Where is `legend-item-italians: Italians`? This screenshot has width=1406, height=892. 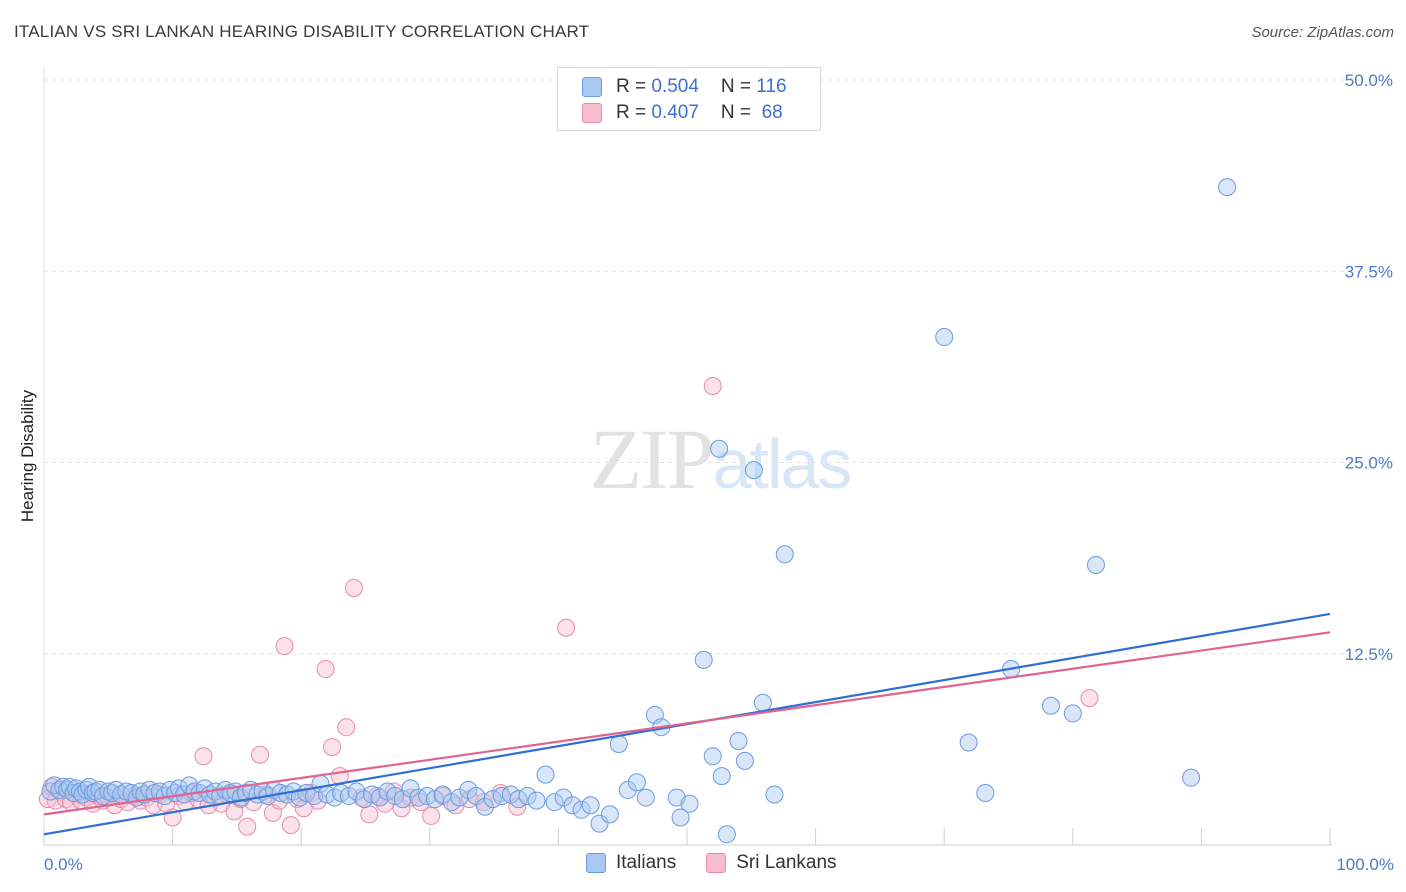
legend-item-italians: Italians is located at coordinates (631, 863).